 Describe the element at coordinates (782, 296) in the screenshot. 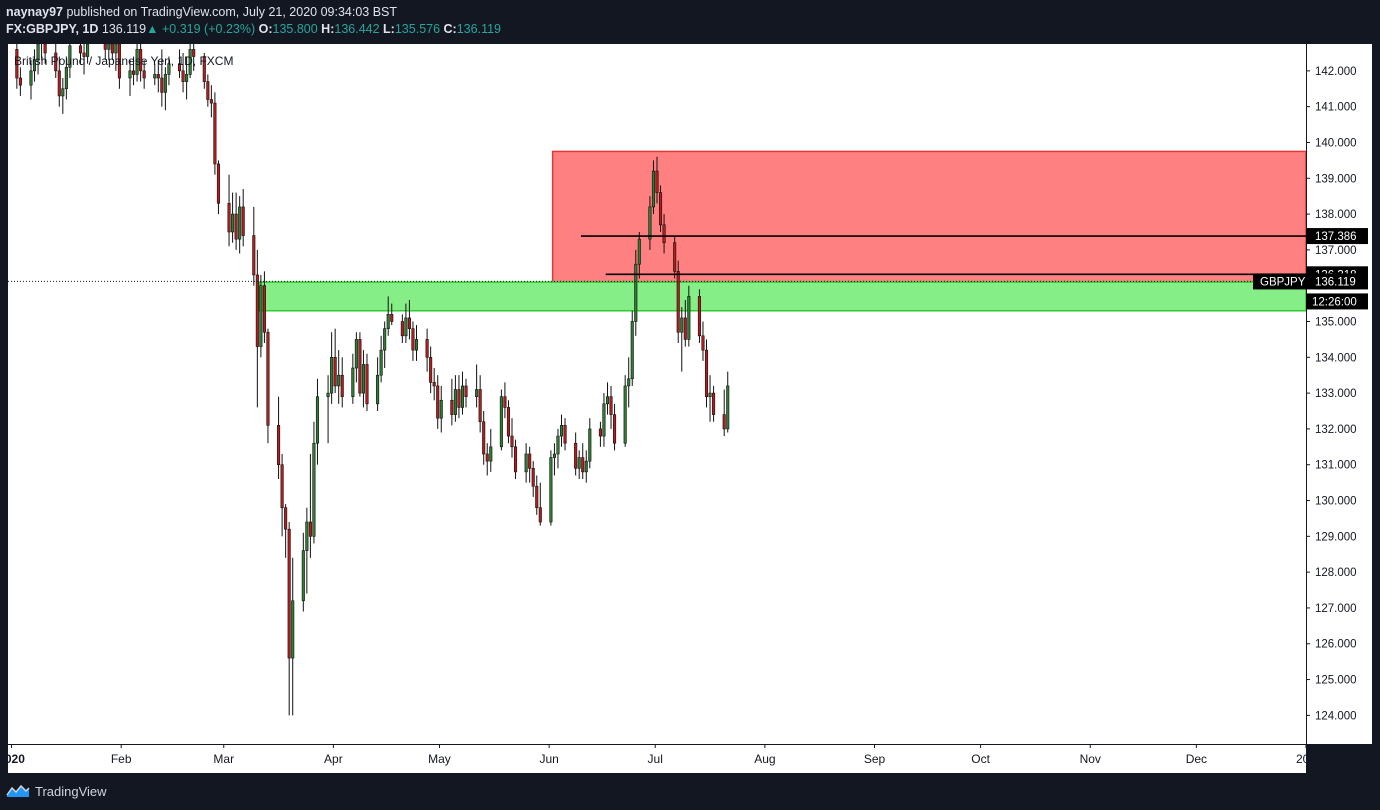

I see `demand-zone` at that location.